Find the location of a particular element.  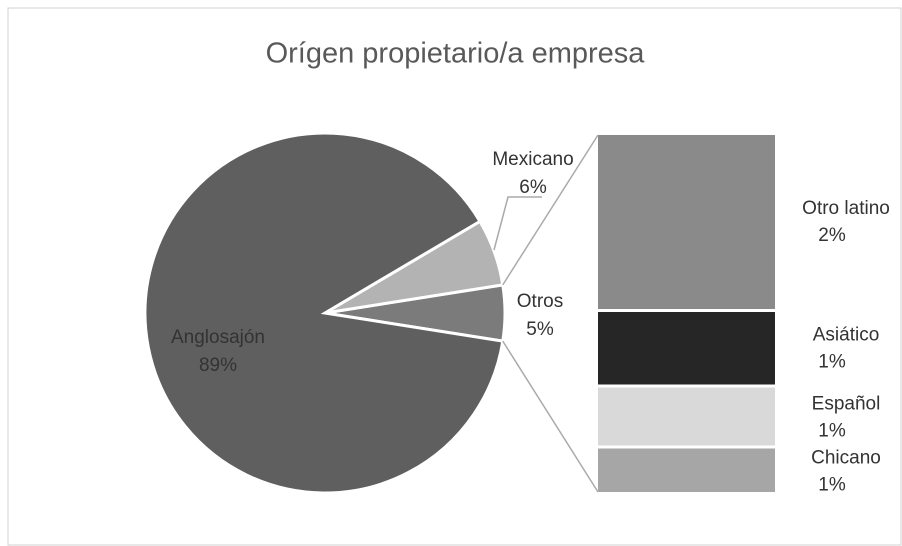

bar-label: Asiático is located at coordinates (846, 334).